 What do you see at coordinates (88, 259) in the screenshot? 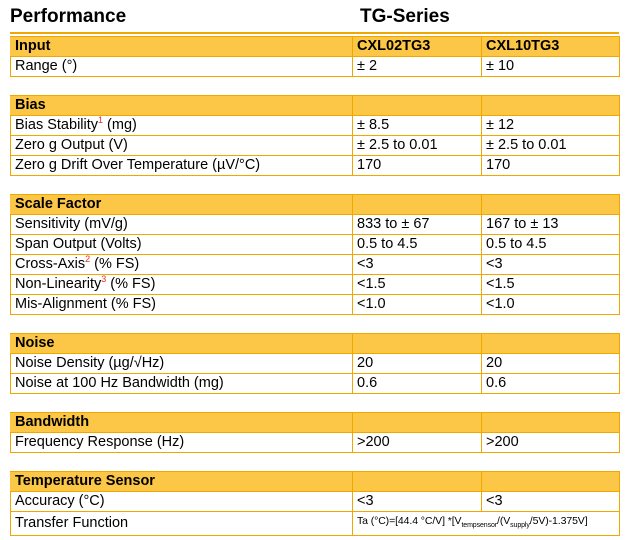
I see `footnote-mark: 2` at bounding box center [88, 259].